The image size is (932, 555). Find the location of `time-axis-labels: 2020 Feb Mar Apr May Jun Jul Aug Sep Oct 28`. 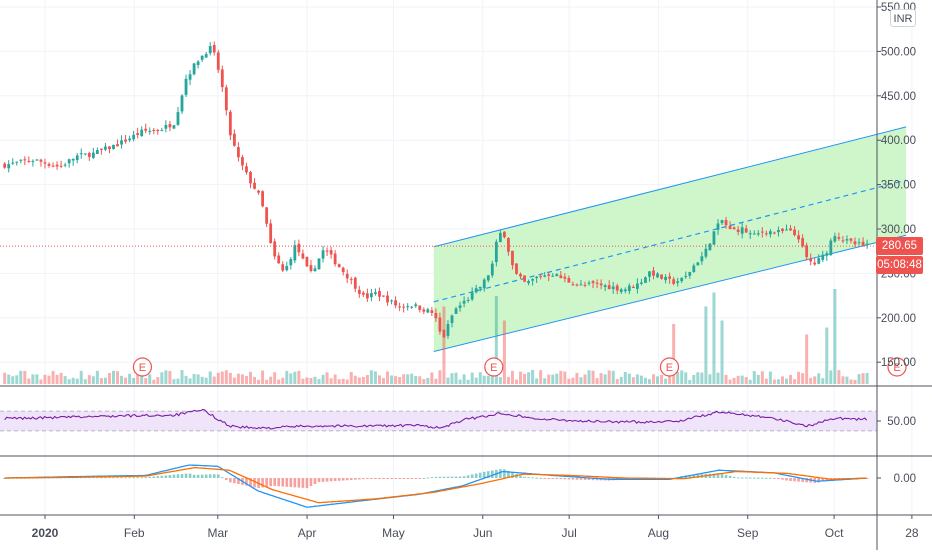

time-axis-labels: 2020 Feb Mar Apr May Jun Jul Aug Sep Oct 28 is located at coordinates (475, 527).